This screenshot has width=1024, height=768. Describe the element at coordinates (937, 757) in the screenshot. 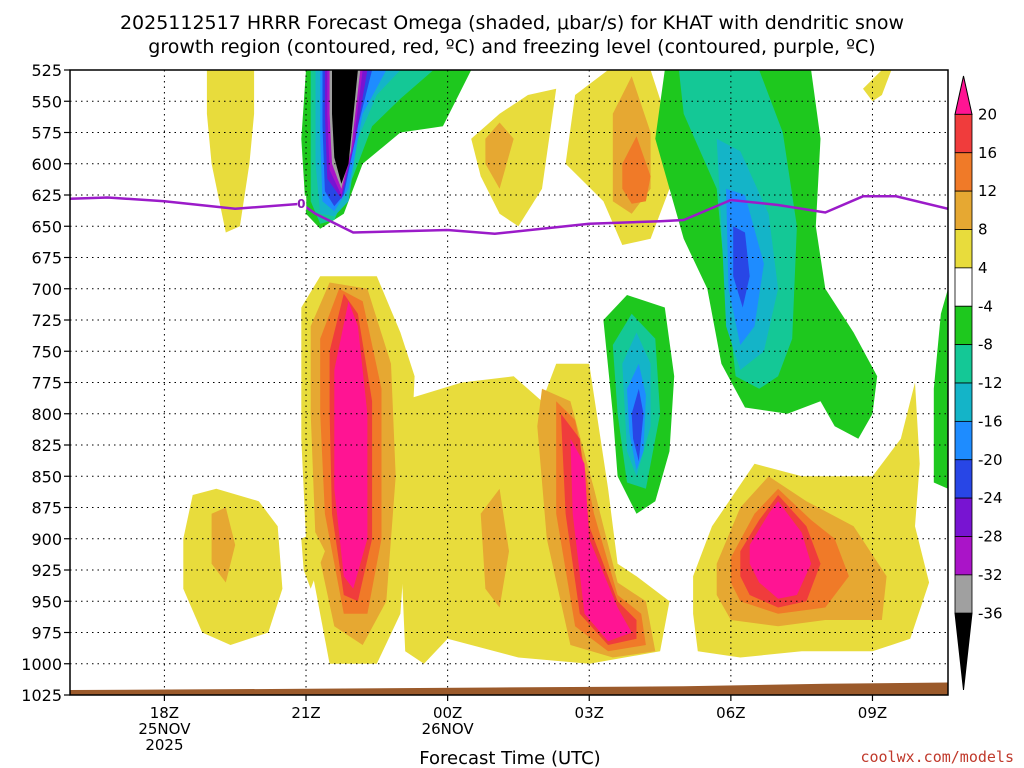

I see `credit-text: coolwx.com/models` at that location.